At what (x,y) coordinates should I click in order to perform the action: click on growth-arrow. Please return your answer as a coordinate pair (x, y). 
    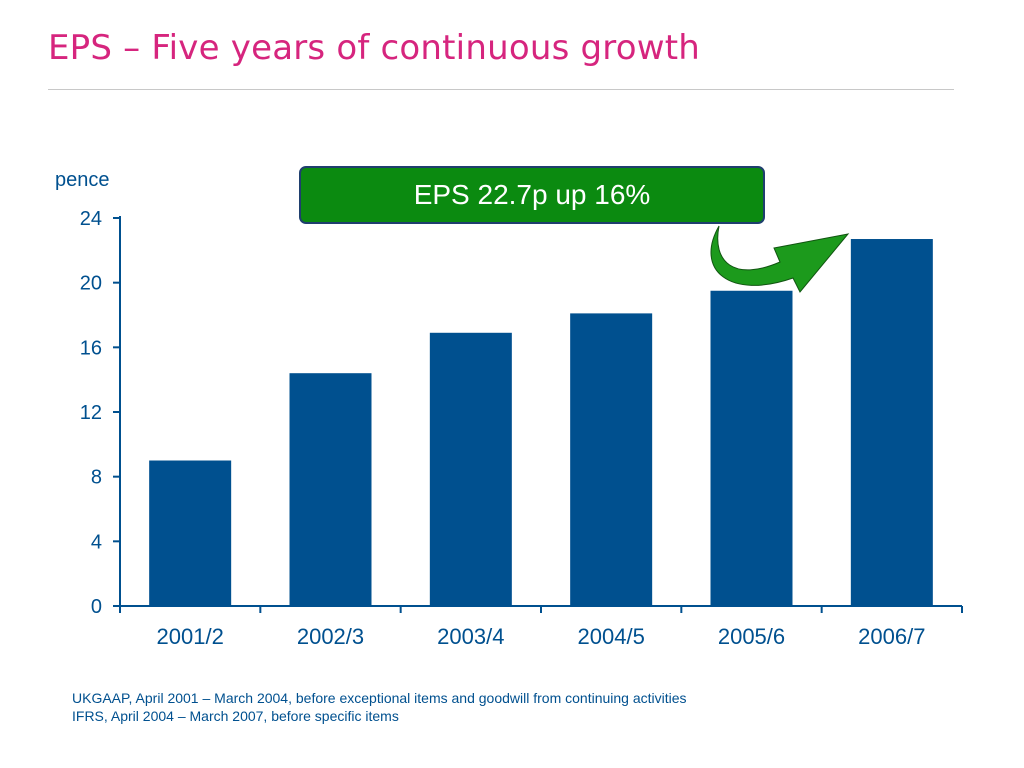
    Looking at the image, I should click on (780, 259).